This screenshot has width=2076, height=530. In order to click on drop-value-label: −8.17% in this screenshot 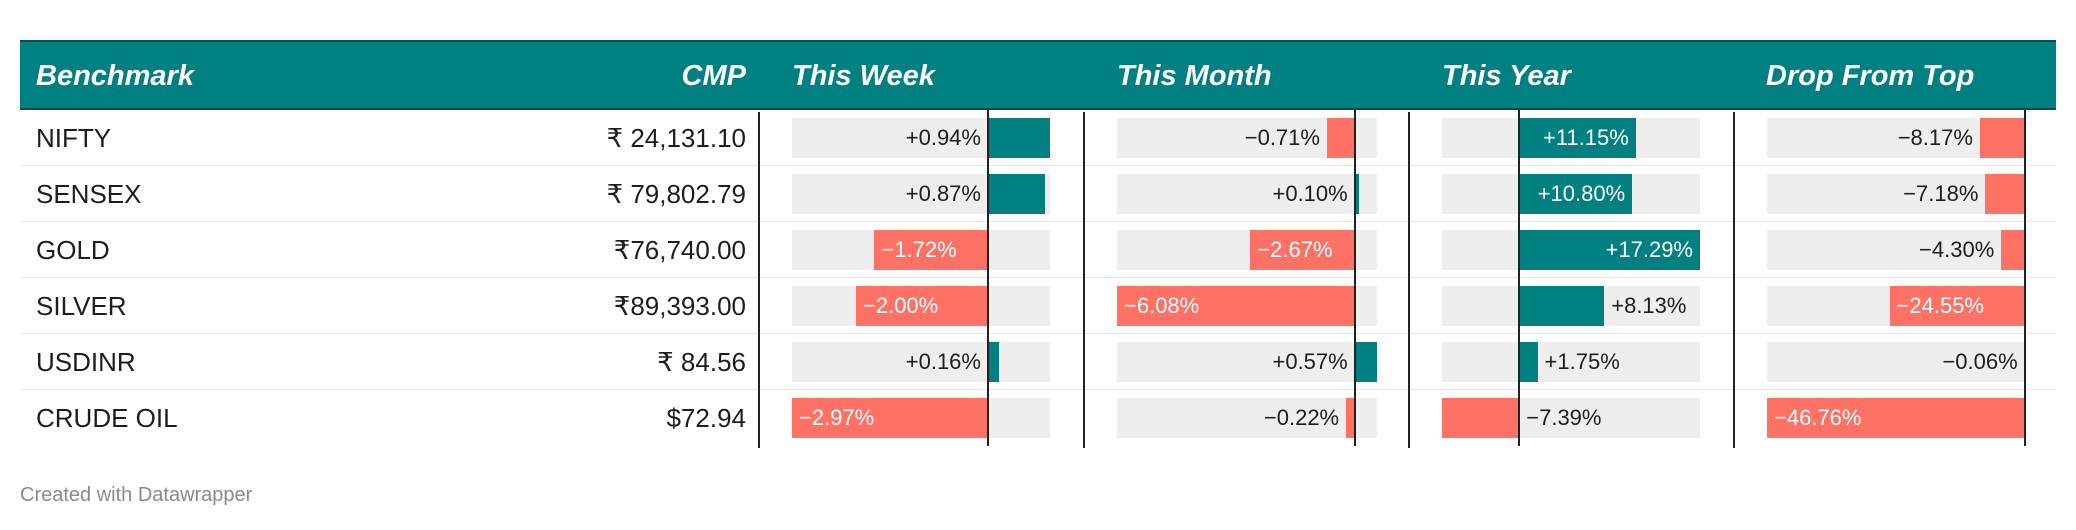, I will do `click(1935, 137)`.